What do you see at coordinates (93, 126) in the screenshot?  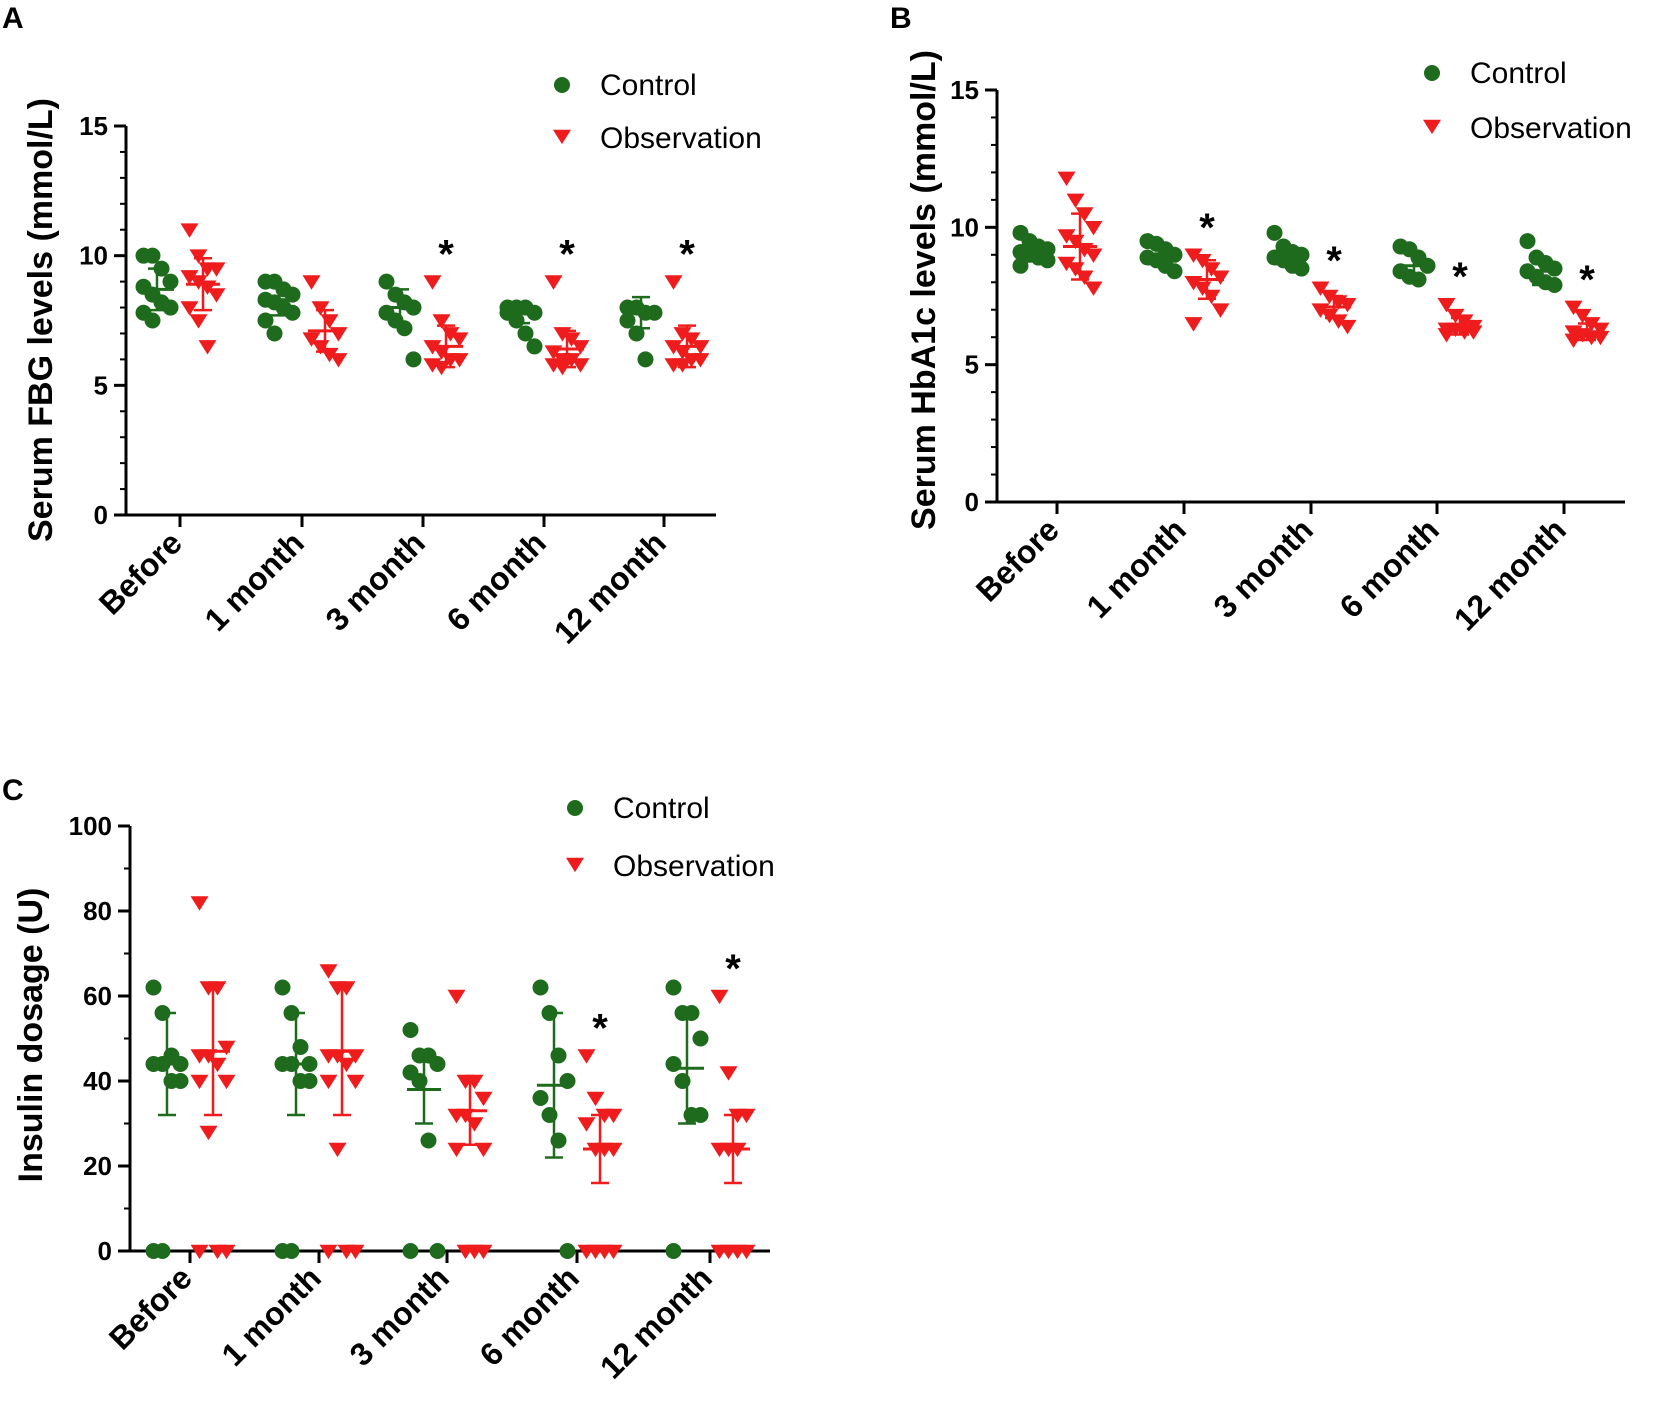 I see `y-tick-label: 15` at bounding box center [93, 126].